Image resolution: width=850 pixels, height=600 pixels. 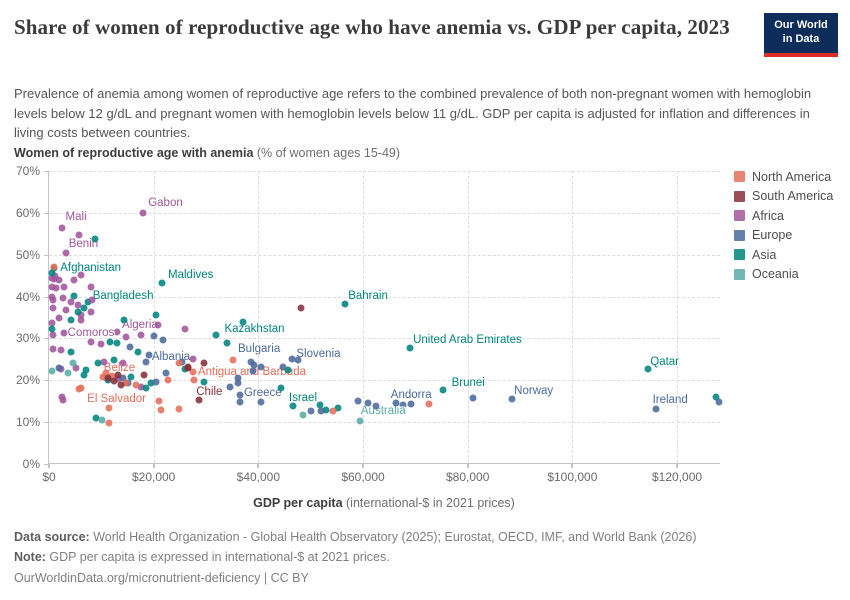 I want to click on data-point-bangladesh, so click(x=88, y=302).